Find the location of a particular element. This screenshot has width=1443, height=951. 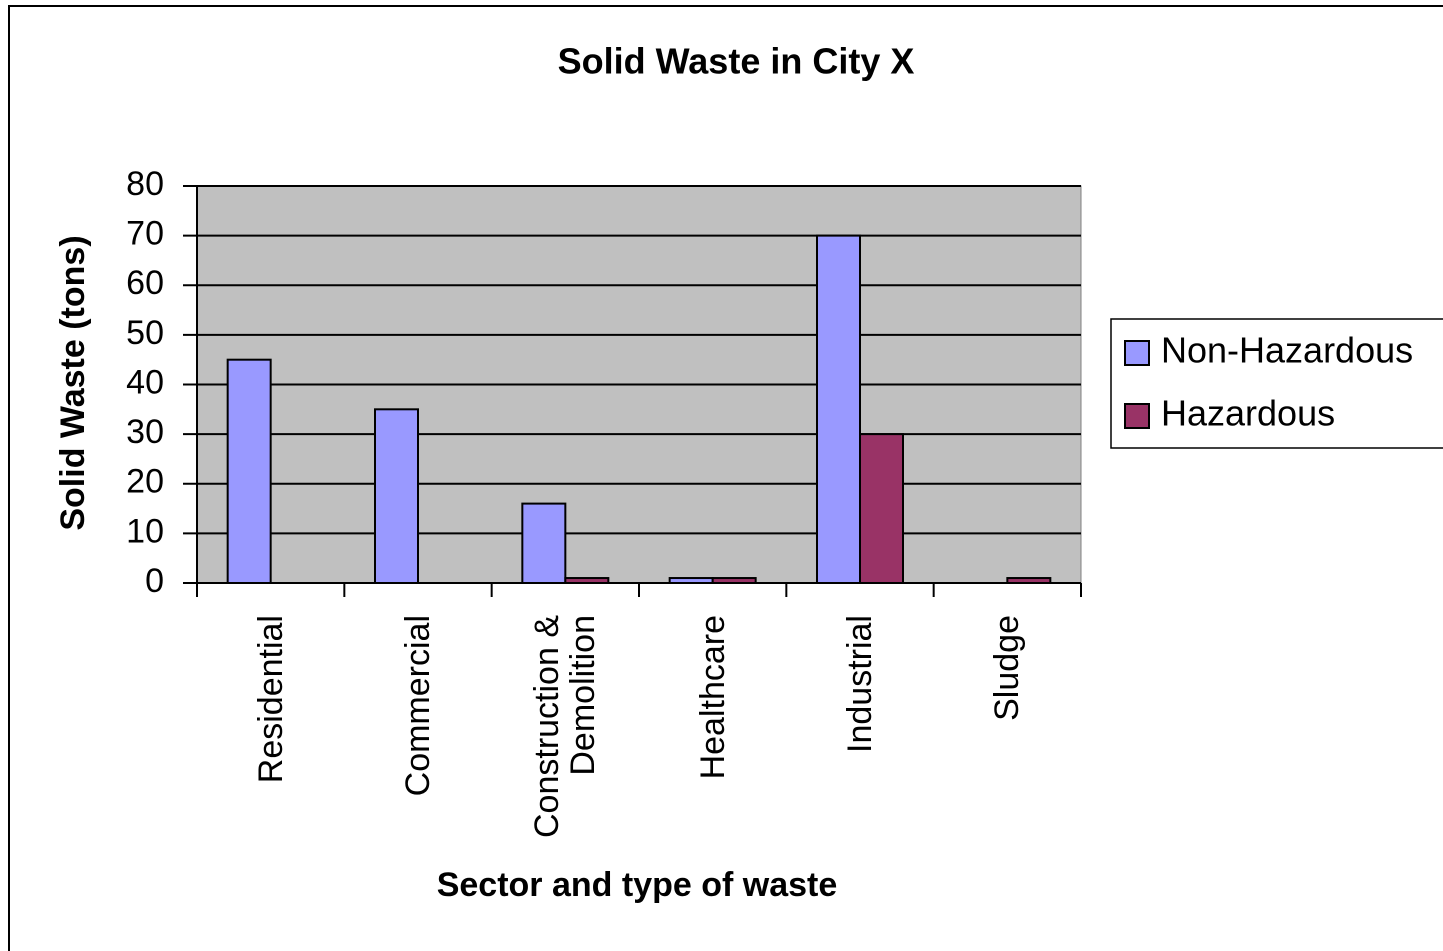

y-tick-label: 10 is located at coordinates (145, 531).